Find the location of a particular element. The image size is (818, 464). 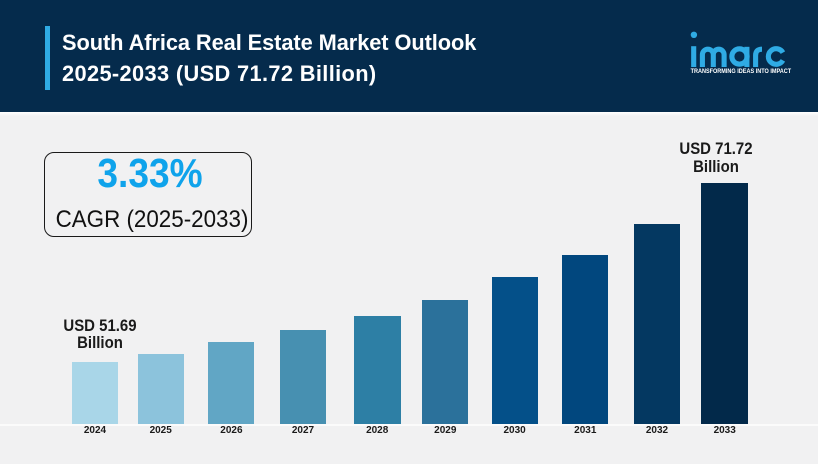

svg-text: TRANSFORMING IDEAS INTO IMPACT is located at coordinates (741, 71).